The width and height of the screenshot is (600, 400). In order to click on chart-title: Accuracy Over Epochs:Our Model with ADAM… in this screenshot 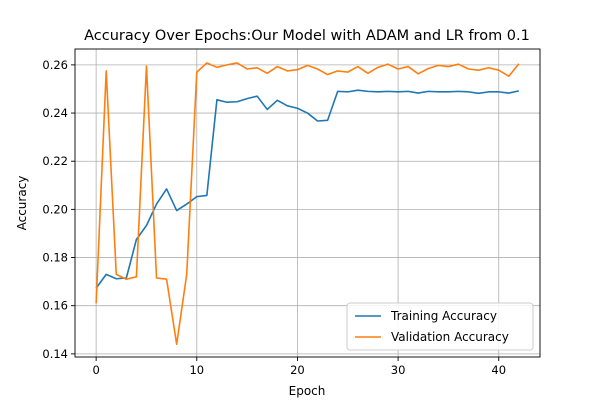, I will do `click(307, 36)`.